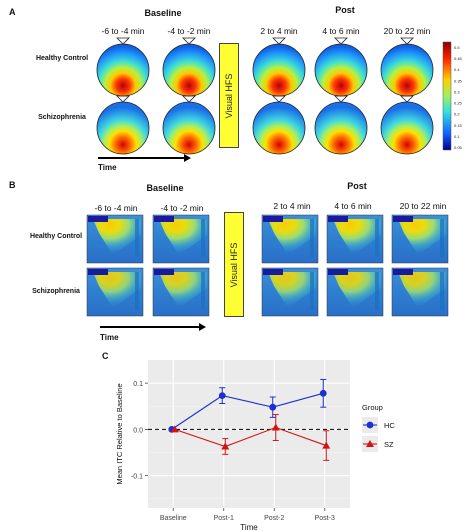  Describe the element at coordinates (123, 31) in the screenshot. I see `panel-a-time-0: -6 to -4 min` at that location.